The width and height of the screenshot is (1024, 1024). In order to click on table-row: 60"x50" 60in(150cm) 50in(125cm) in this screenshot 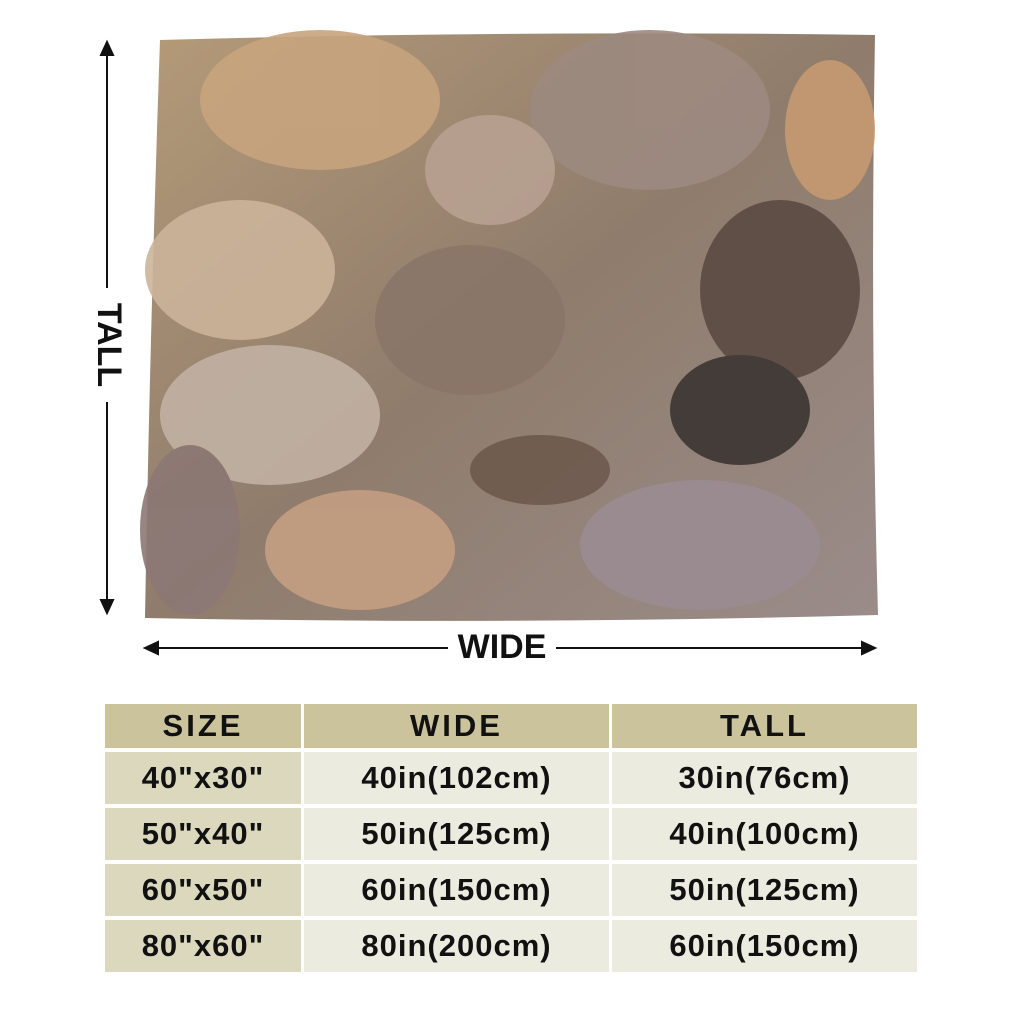, I will do `click(511, 890)`.